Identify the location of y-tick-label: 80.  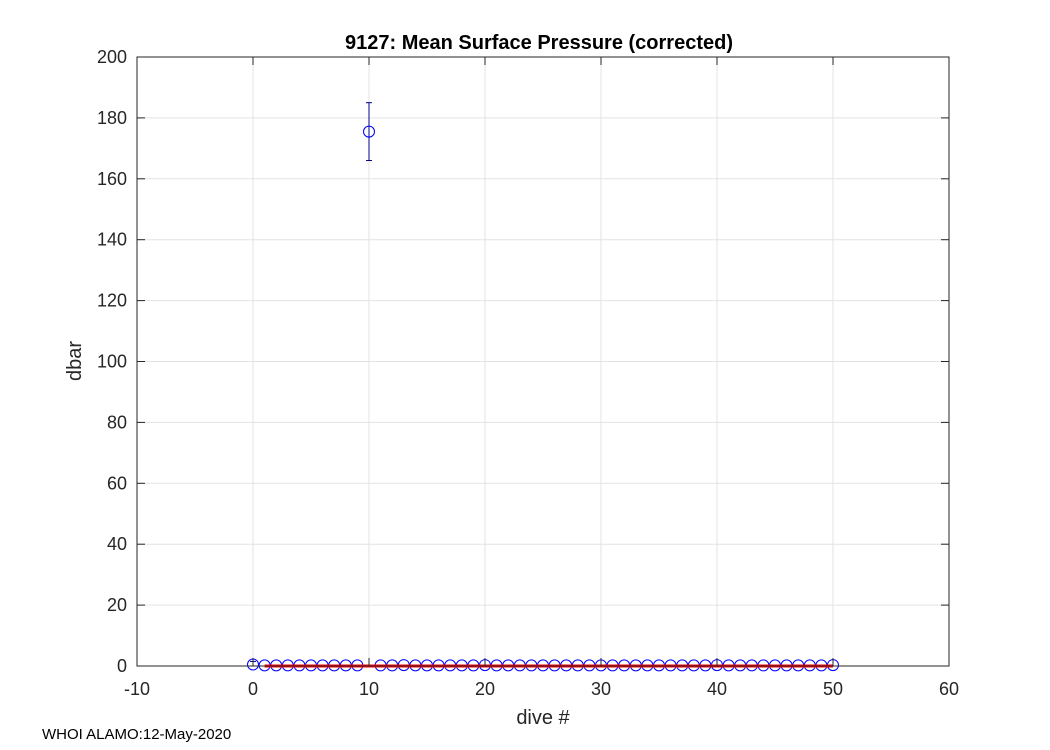
(117, 422).